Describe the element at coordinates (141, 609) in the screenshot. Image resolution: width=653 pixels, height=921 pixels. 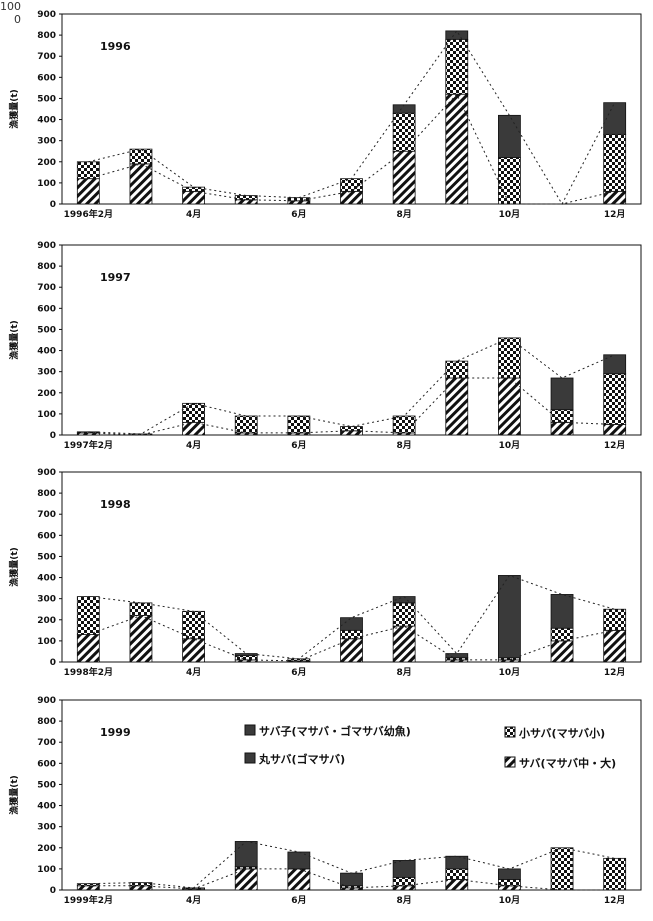
I see `bar-1998-m3-check` at that location.